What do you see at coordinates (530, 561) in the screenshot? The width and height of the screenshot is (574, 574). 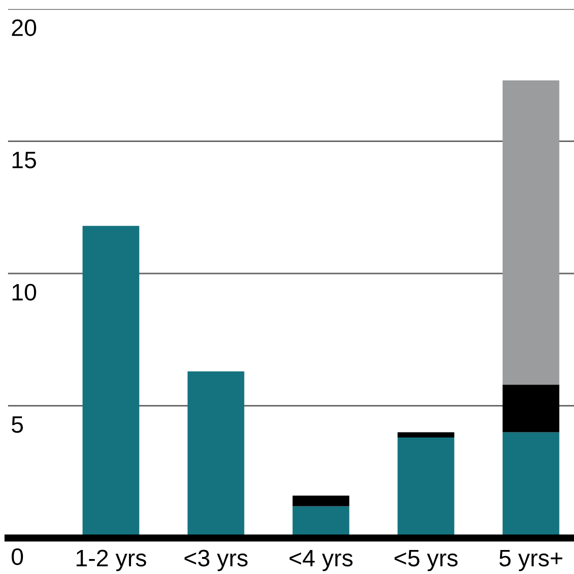 I see `x-tick-label: 5 yrs+` at bounding box center [530, 561].